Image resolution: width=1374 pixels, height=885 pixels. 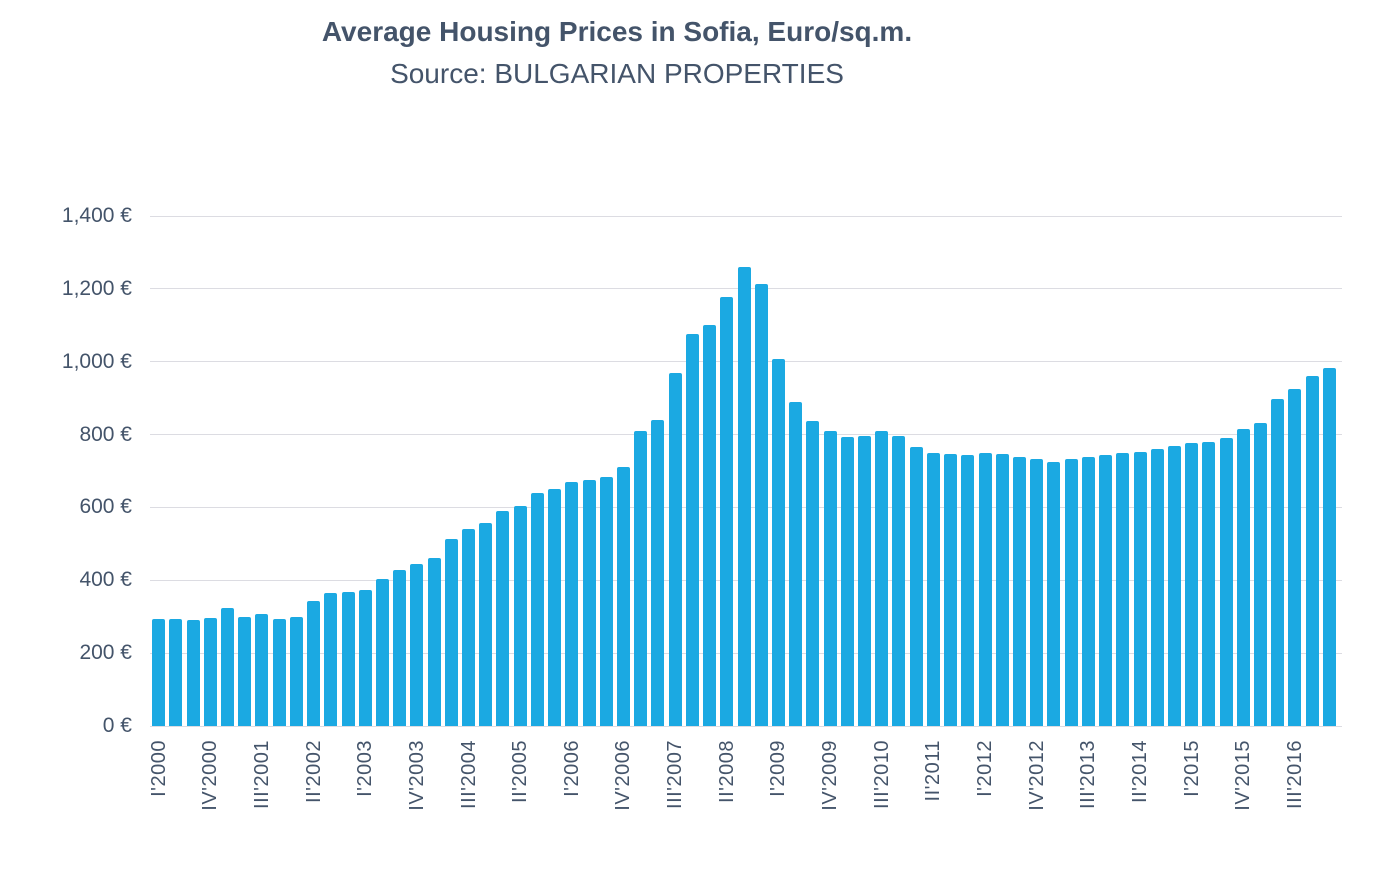 What do you see at coordinates (105, 507) in the screenshot?
I see `y-axis-tick-label: 600 €` at bounding box center [105, 507].